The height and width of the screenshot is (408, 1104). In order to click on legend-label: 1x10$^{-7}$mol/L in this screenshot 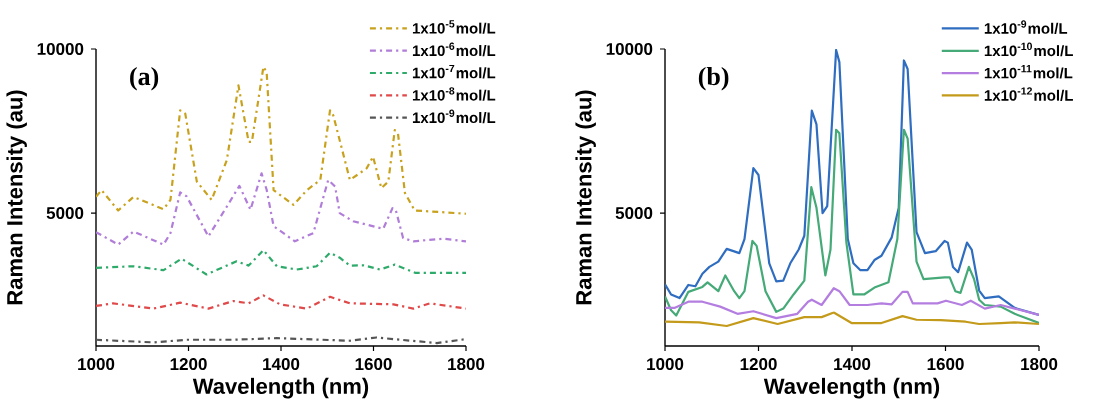, I will do `click(454, 71)`.